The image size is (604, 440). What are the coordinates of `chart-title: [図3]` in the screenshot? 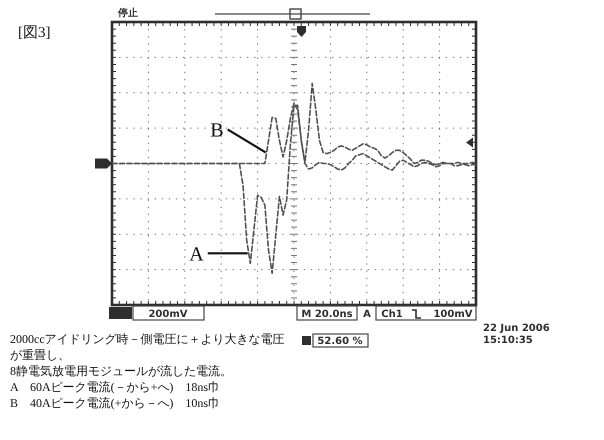 It's located at (34, 33).